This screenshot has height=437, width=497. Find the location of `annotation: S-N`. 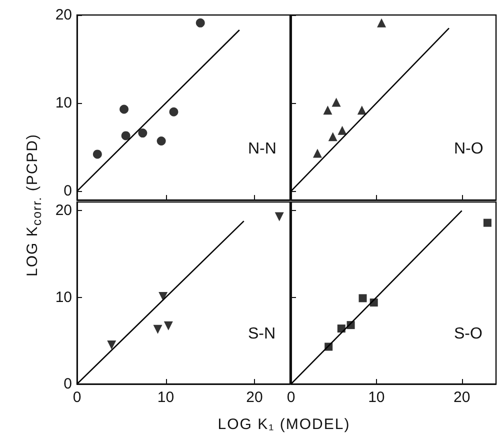

annotation: S-N is located at coordinates (262, 333).